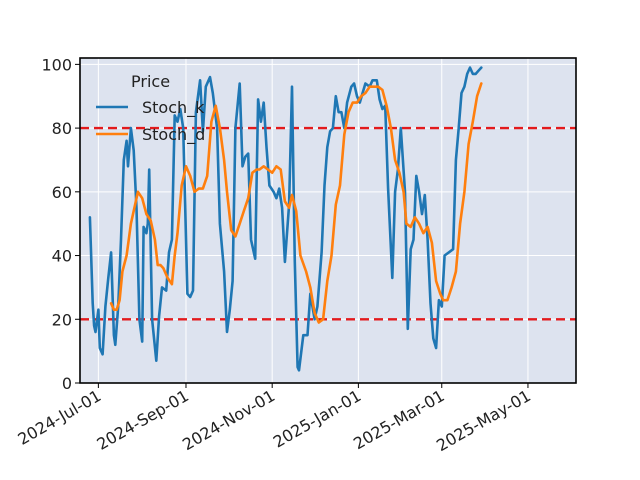 Image resolution: width=640 pixels, height=480 pixels. What do you see at coordinates (228, 420) in the screenshot?
I see `x-tick-label: 2024-Nov-01` at bounding box center [228, 420].